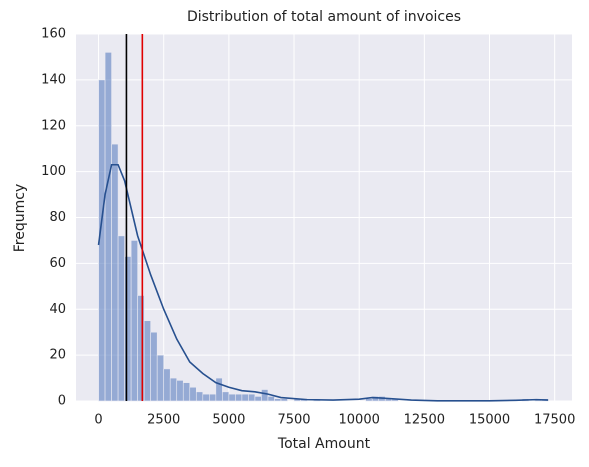  Describe the element at coordinates (53, 79) in the screenshot. I see `y-tick-label: 140` at that location.